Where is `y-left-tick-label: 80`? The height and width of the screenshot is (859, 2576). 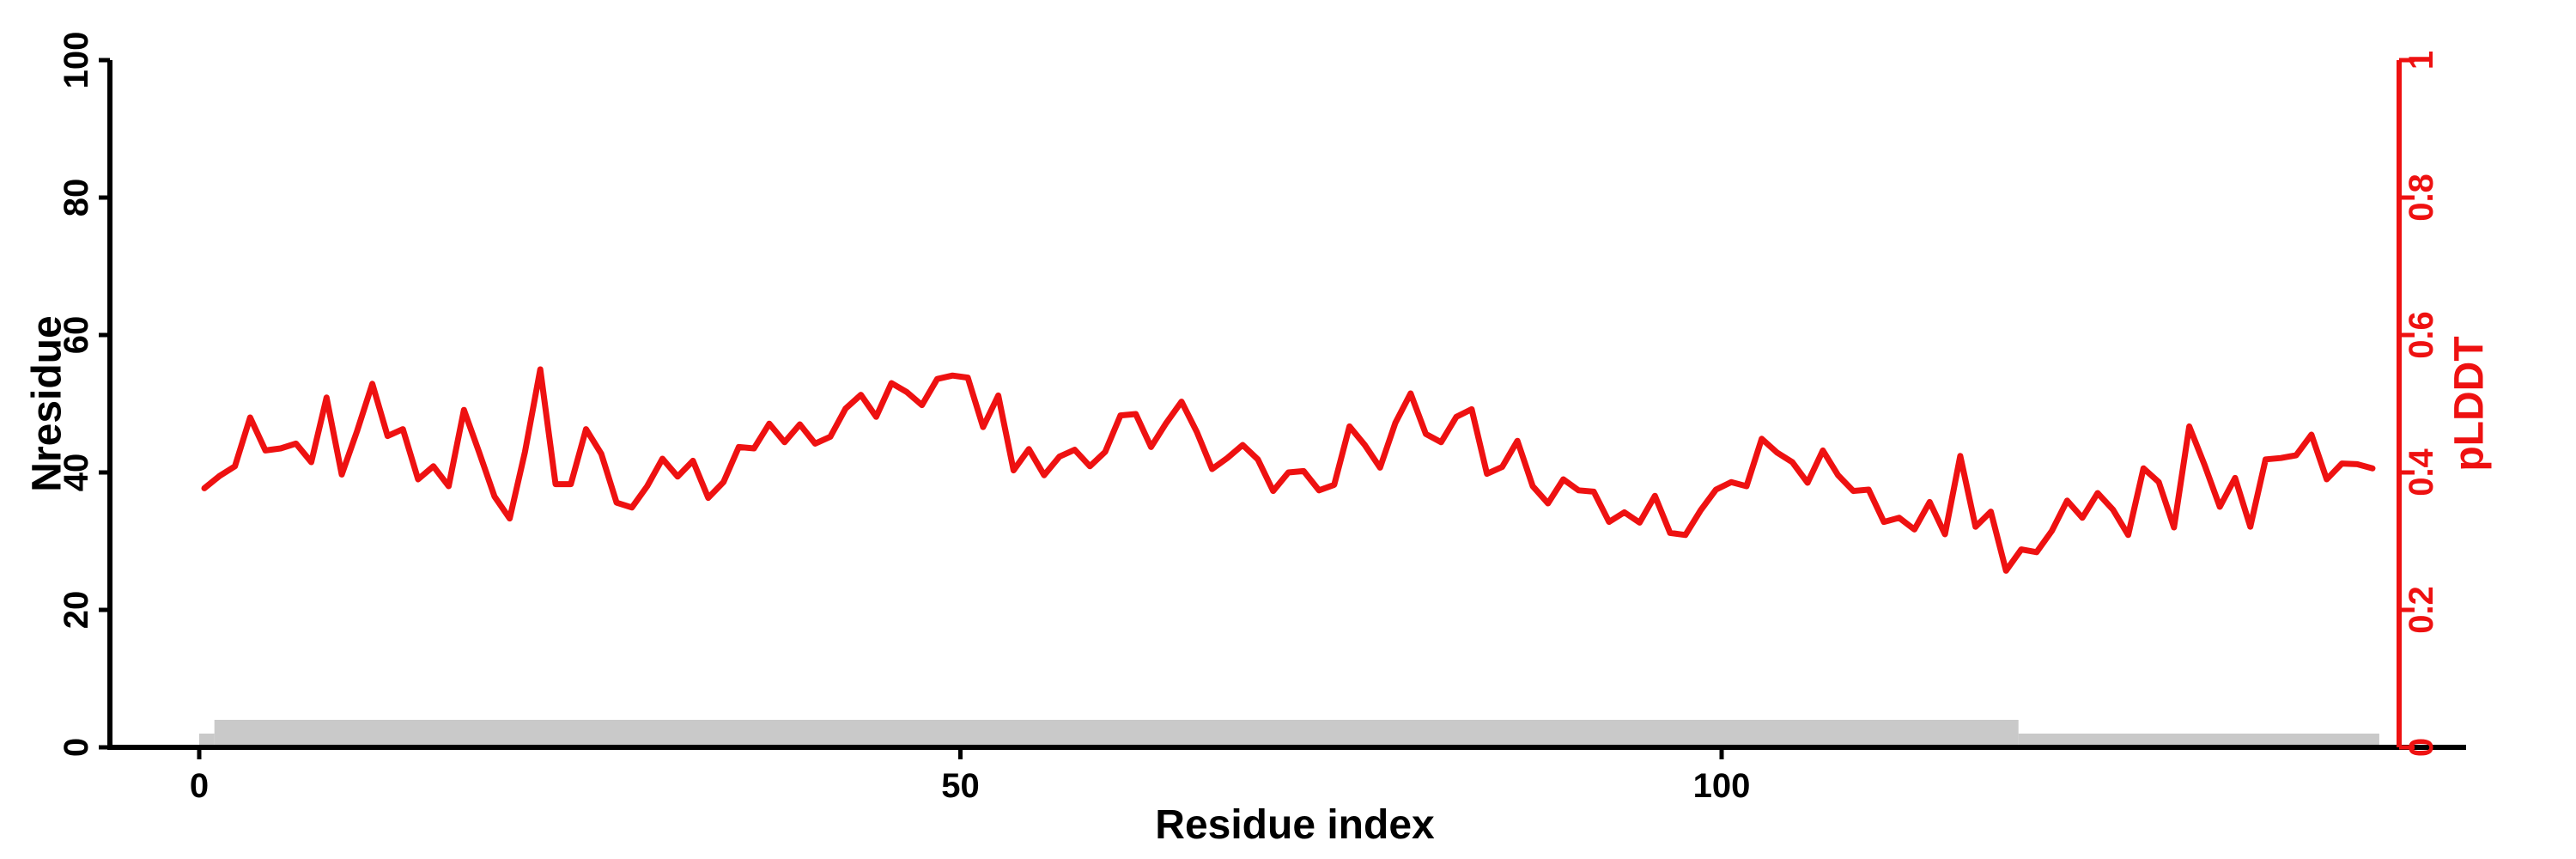
y-left-tick-label: 80 is located at coordinates (77, 198).